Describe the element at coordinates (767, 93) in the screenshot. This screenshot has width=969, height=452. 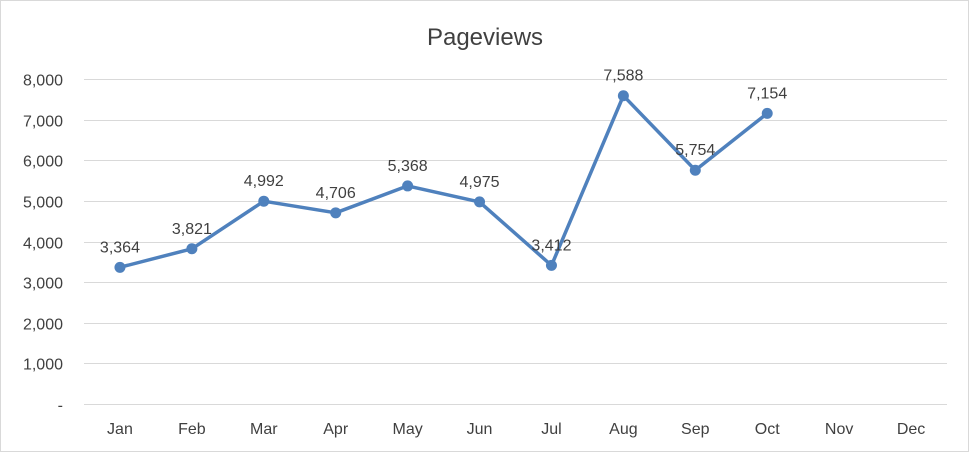
I see `data-label: 7,154` at that location.